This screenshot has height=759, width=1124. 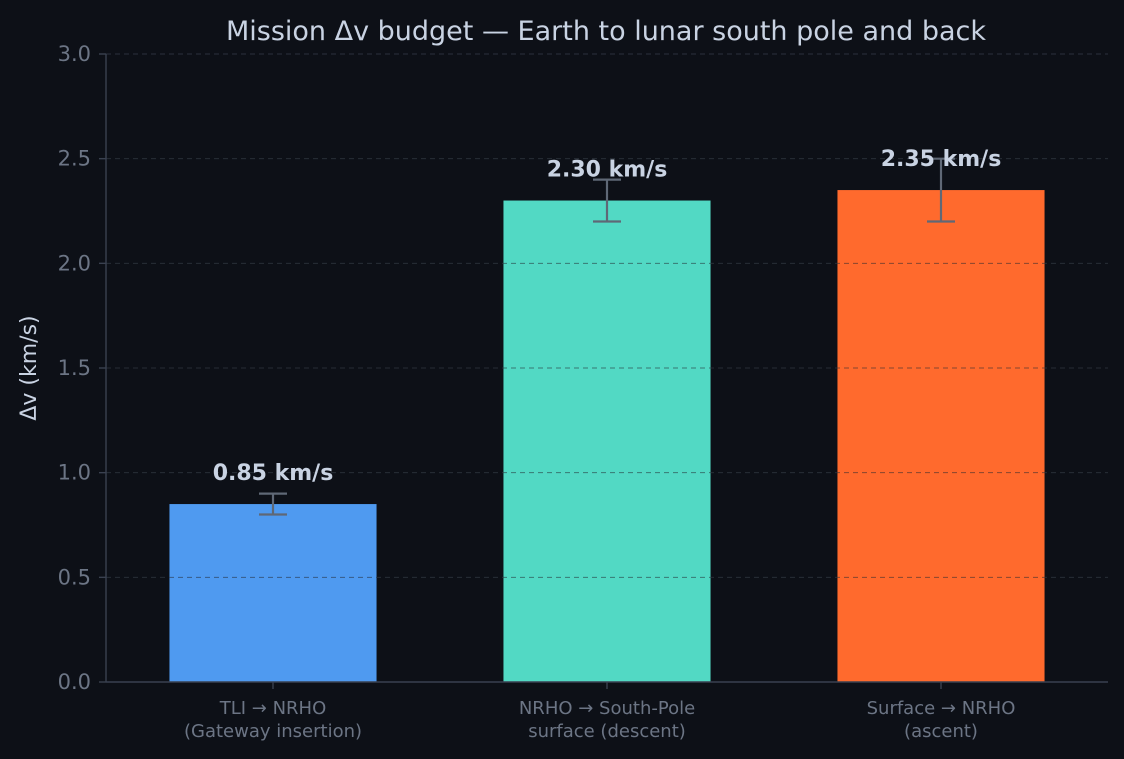 I want to click on y-tick-label: 2.5, so click(x=74, y=159).